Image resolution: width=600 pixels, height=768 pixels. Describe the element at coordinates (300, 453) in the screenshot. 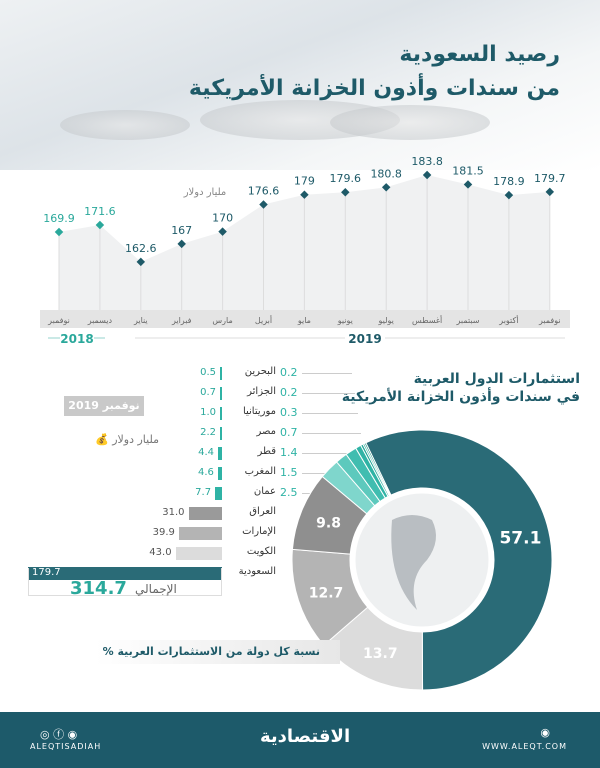

I see `bar-row: قطر 4.4 1.4` at that location.